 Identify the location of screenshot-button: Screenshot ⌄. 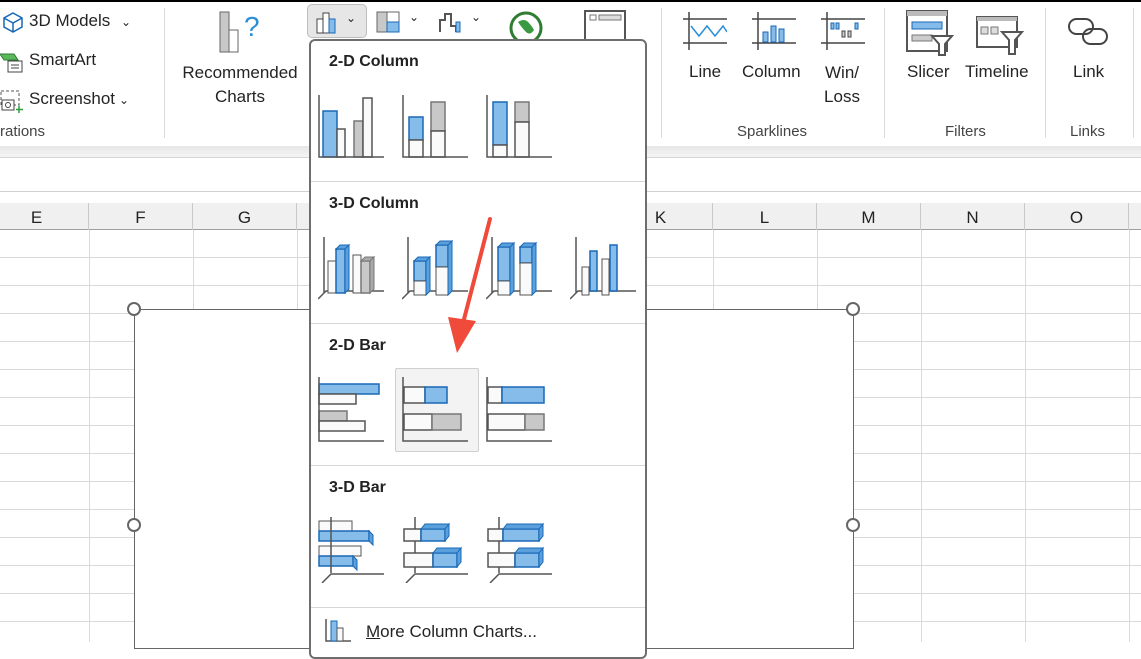
(79, 99).